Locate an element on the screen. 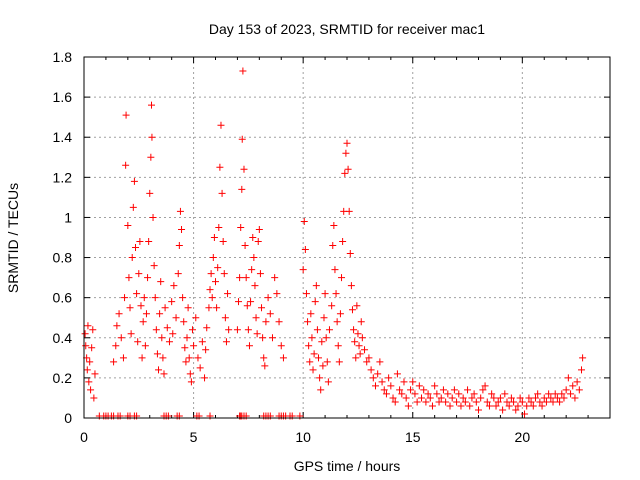  y-tick-label: 1.2 is located at coordinates (63, 177).